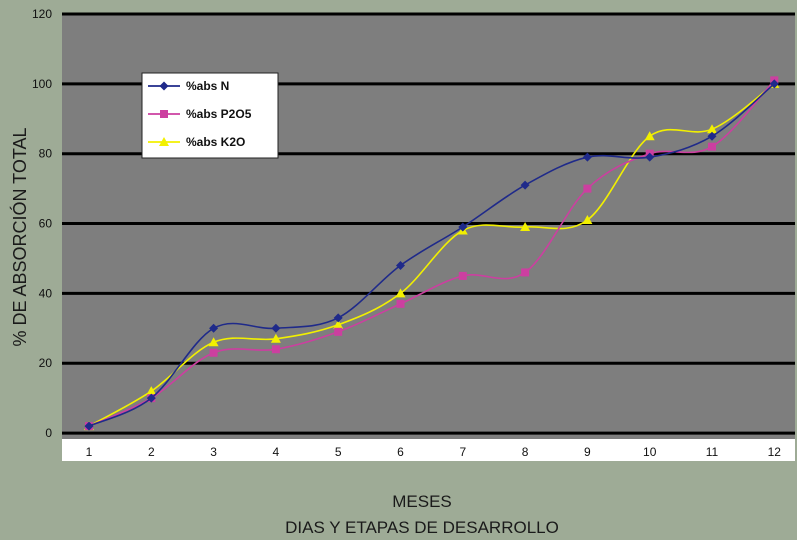 Image resolution: width=797 pixels, height=540 pixels. I want to click on x-tick-labels: 1 2 3 4 5 6 7 8 9 10 11 12, so click(428, 450).